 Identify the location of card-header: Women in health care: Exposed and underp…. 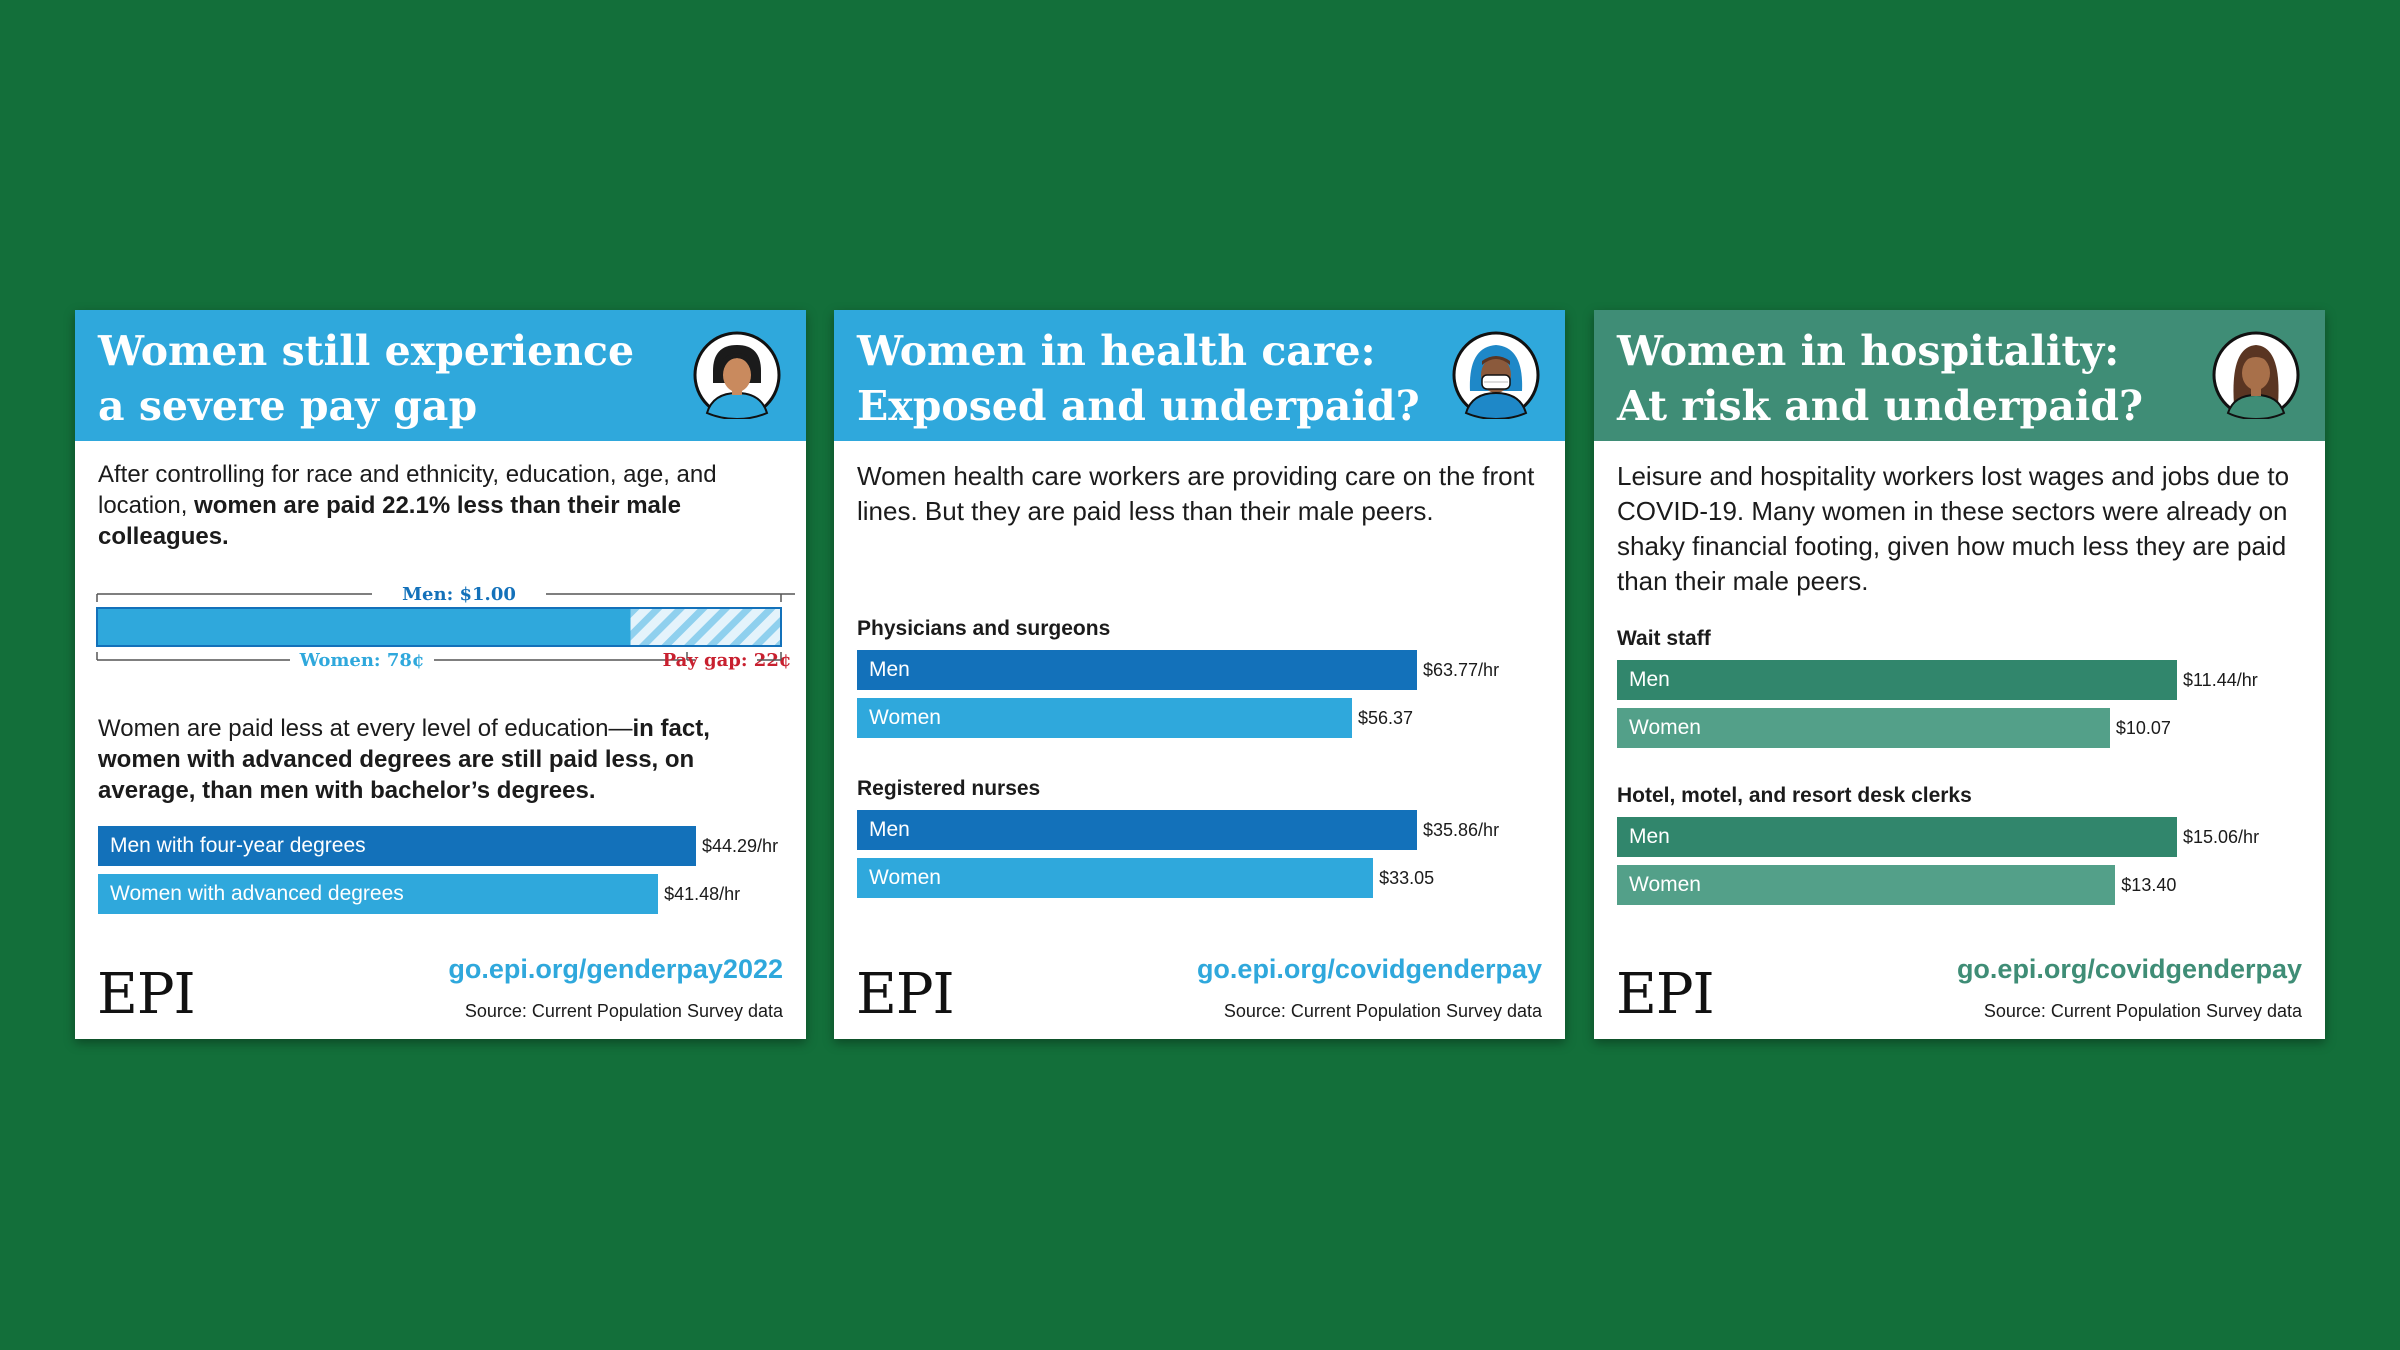
(1199, 375).